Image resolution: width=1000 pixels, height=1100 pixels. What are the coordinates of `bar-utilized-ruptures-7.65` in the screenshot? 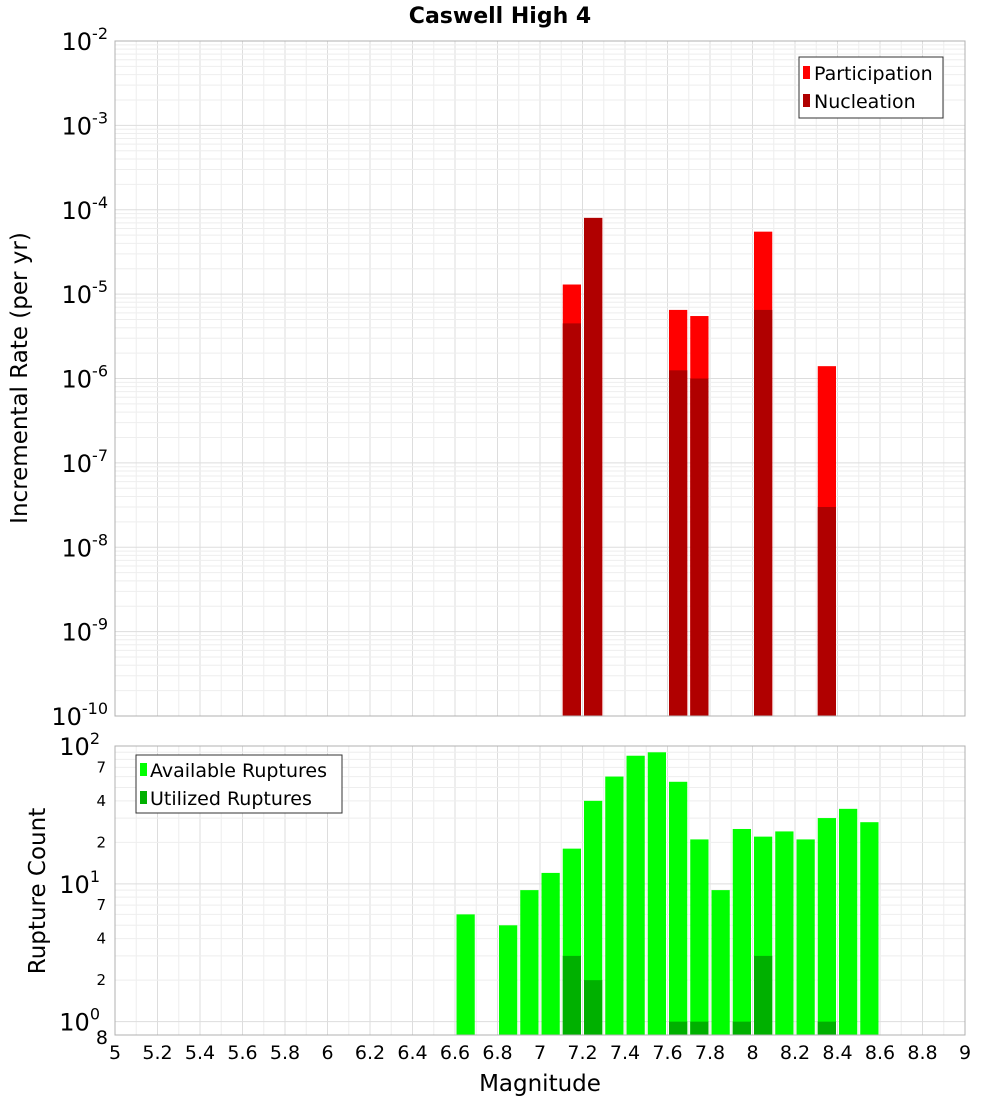 It's located at (678, 1028).